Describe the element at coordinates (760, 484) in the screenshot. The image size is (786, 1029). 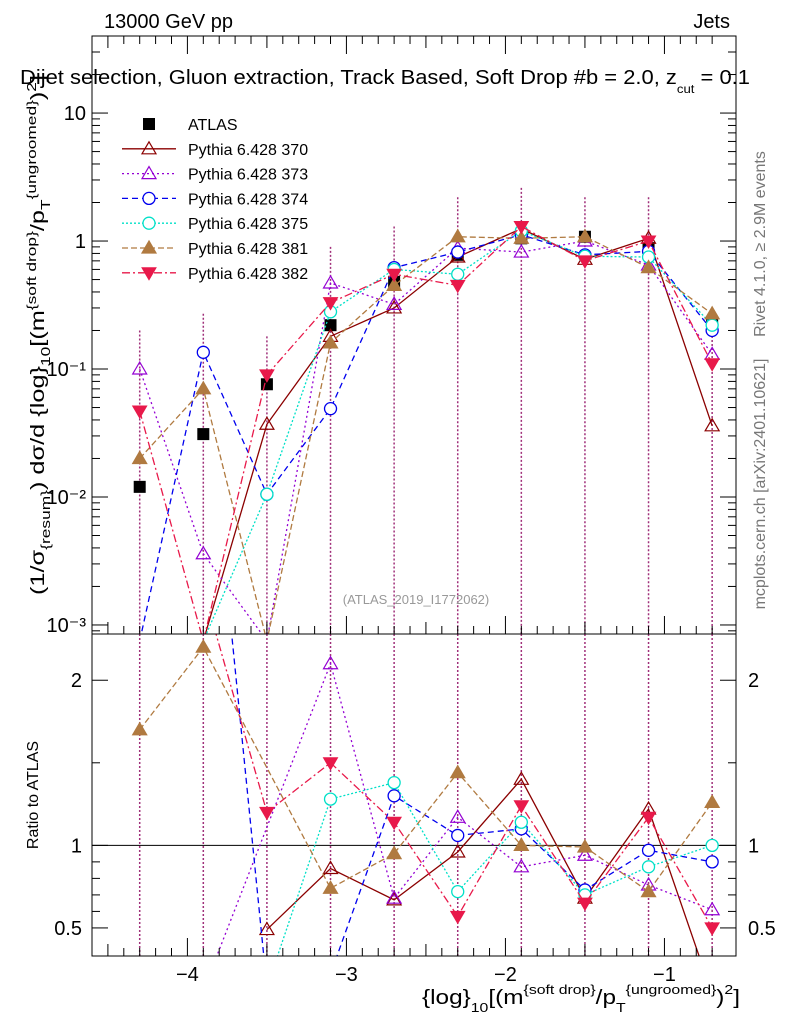
I see `source-label: mcplots.cern.ch [arXiv:2401.10621]` at that location.